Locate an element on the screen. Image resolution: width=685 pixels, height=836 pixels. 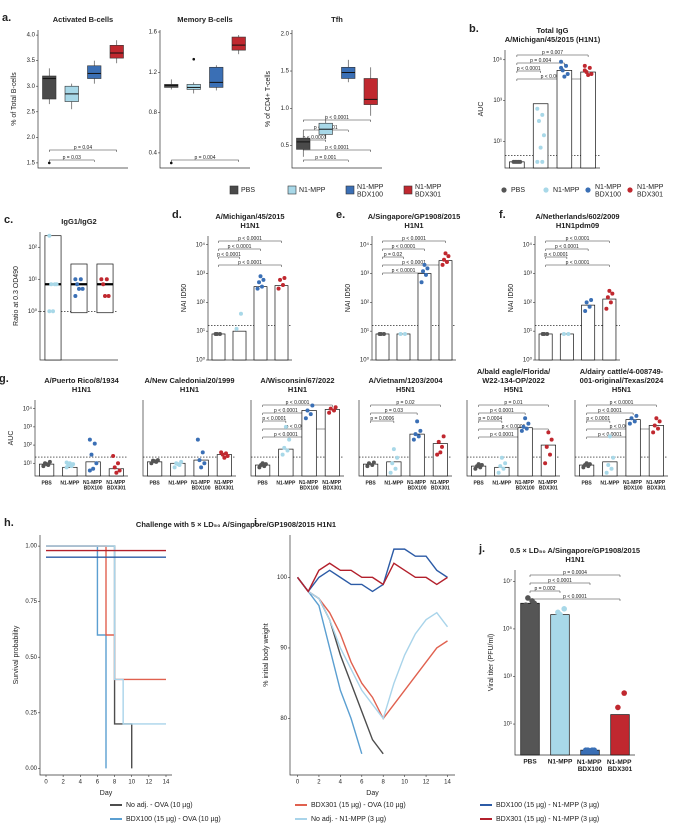
y-tick-label: 10⁴ is located at coordinates (528, 244).